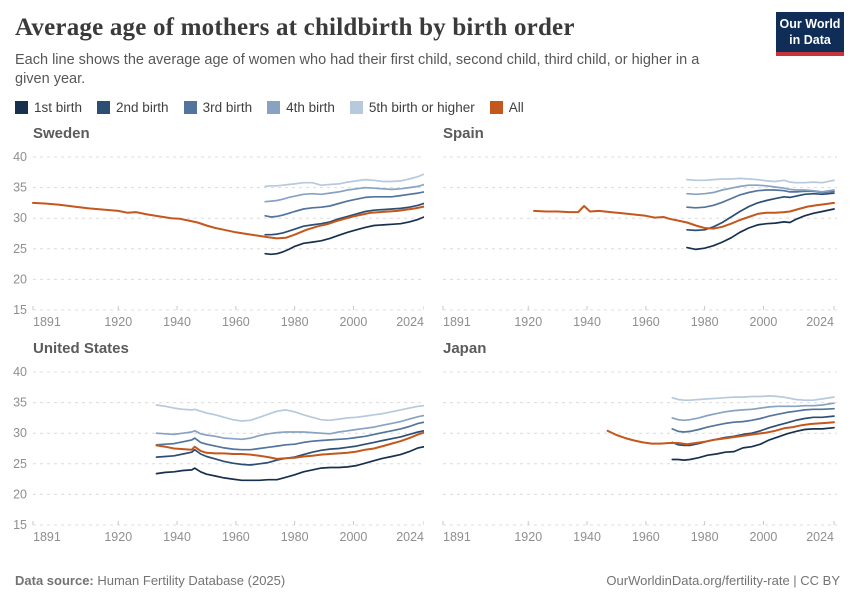 The image size is (850, 600). Describe the element at coordinates (227, 108) in the screenshot. I see `legend-label: 3rd birth` at that location.